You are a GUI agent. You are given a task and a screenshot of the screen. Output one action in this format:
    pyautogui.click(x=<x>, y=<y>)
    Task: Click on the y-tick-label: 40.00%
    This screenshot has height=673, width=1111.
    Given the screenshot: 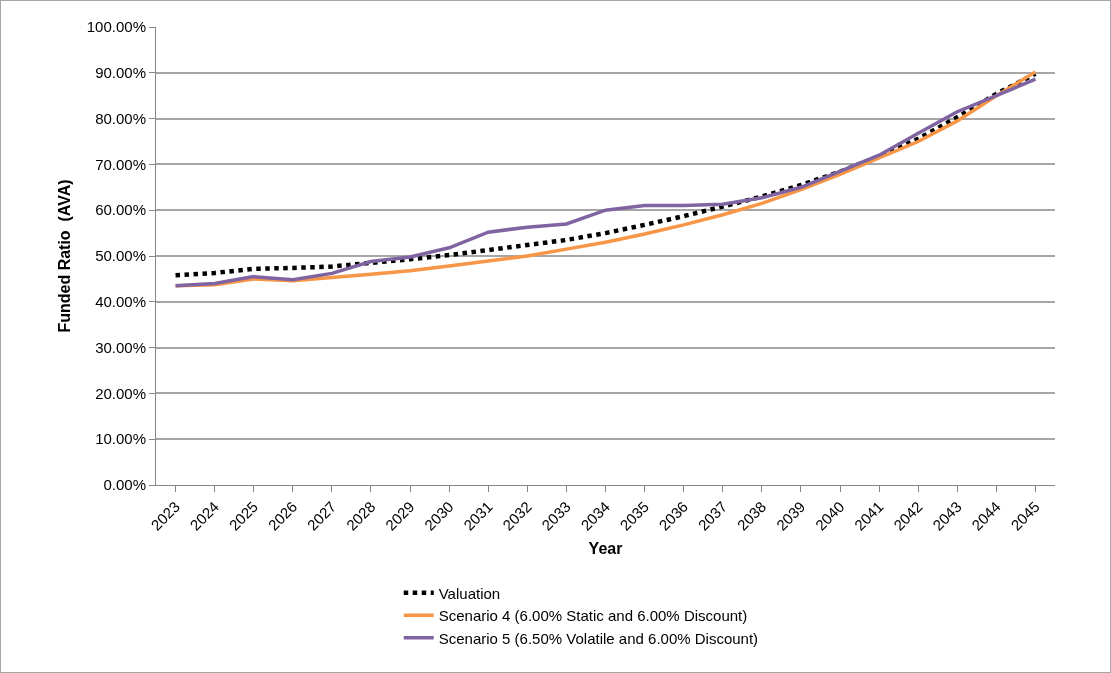 What is the action you would take?
    pyautogui.click(x=120, y=302)
    